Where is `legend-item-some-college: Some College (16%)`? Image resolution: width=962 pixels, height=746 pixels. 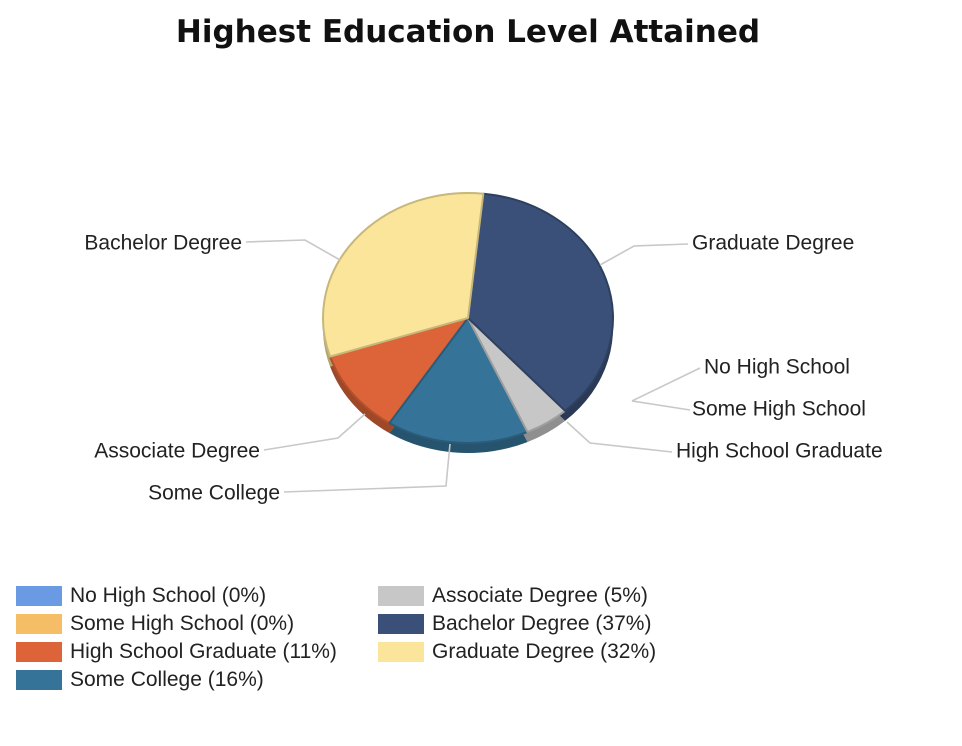
legend-item-some-college: Some College (16%) is located at coordinates (176, 680).